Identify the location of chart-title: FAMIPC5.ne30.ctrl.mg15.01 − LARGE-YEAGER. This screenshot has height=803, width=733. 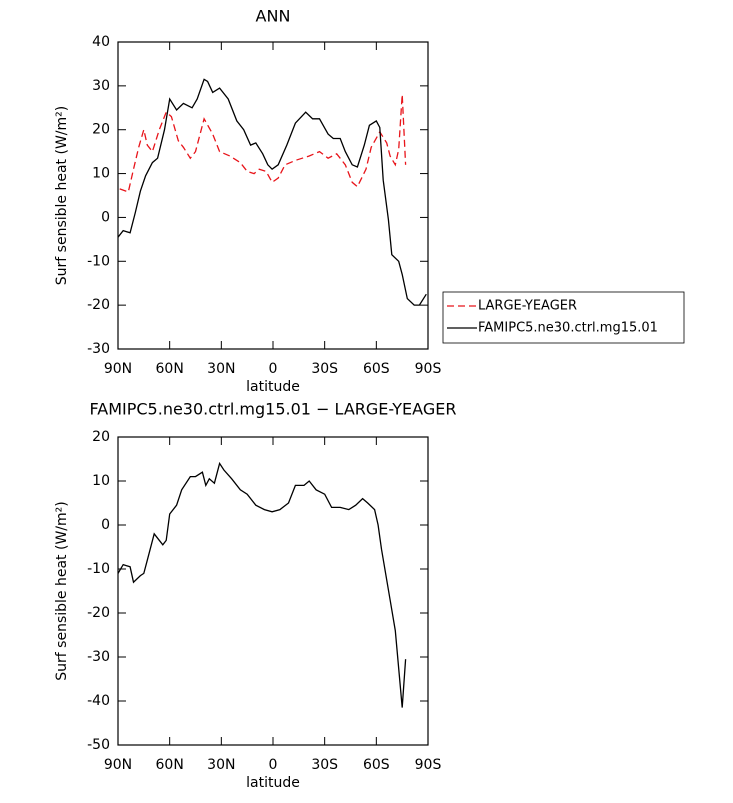
(273, 409).